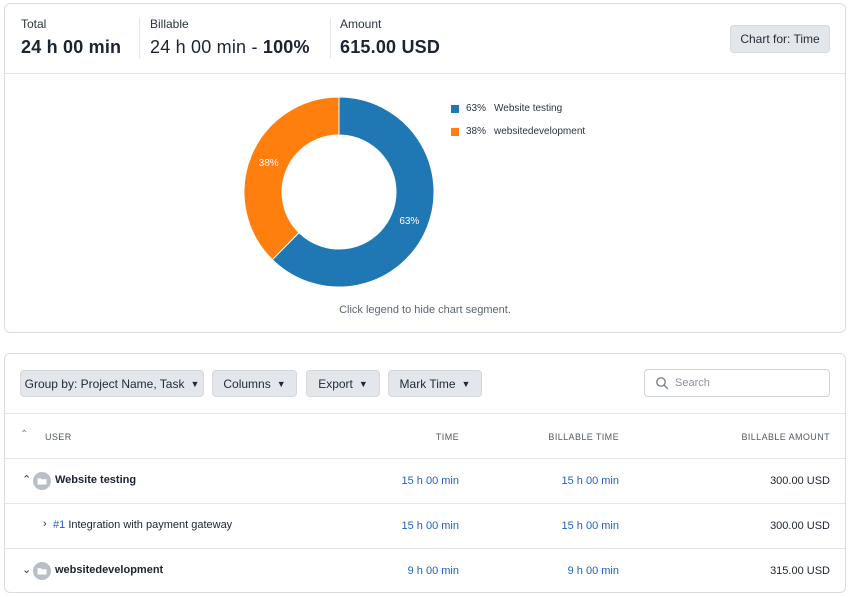 This screenshot has height=597, width=850. I want to click on column-billable-time: BILLABLE TIME, so click(583, 437).